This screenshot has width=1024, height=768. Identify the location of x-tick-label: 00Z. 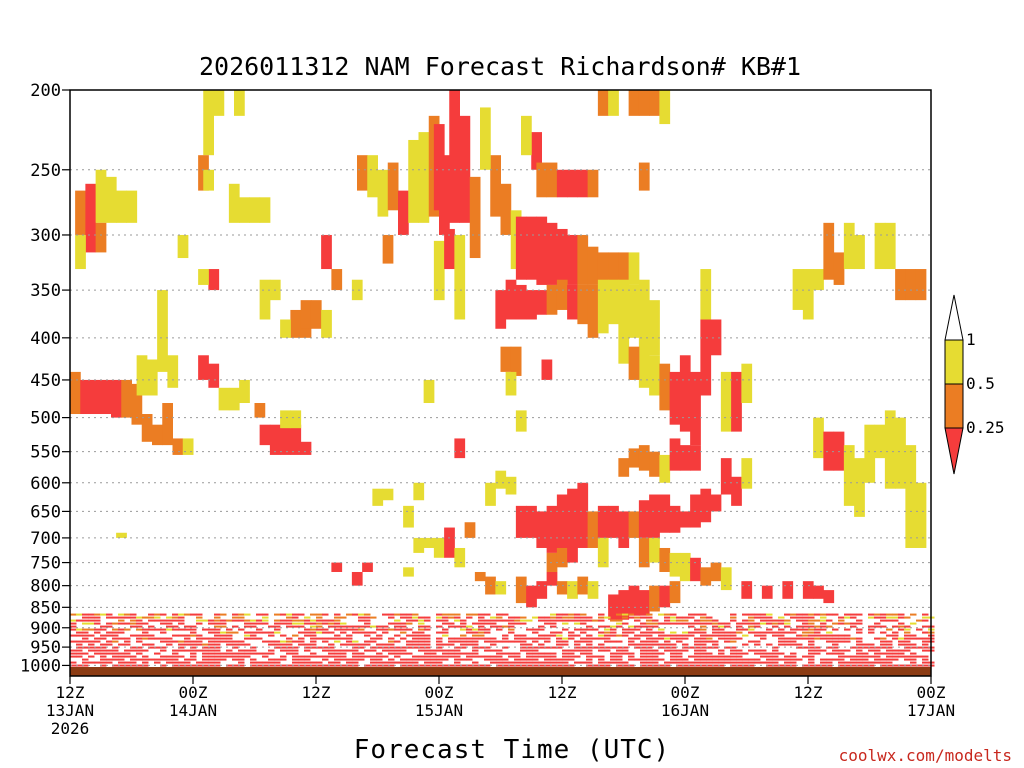
(931, 692).